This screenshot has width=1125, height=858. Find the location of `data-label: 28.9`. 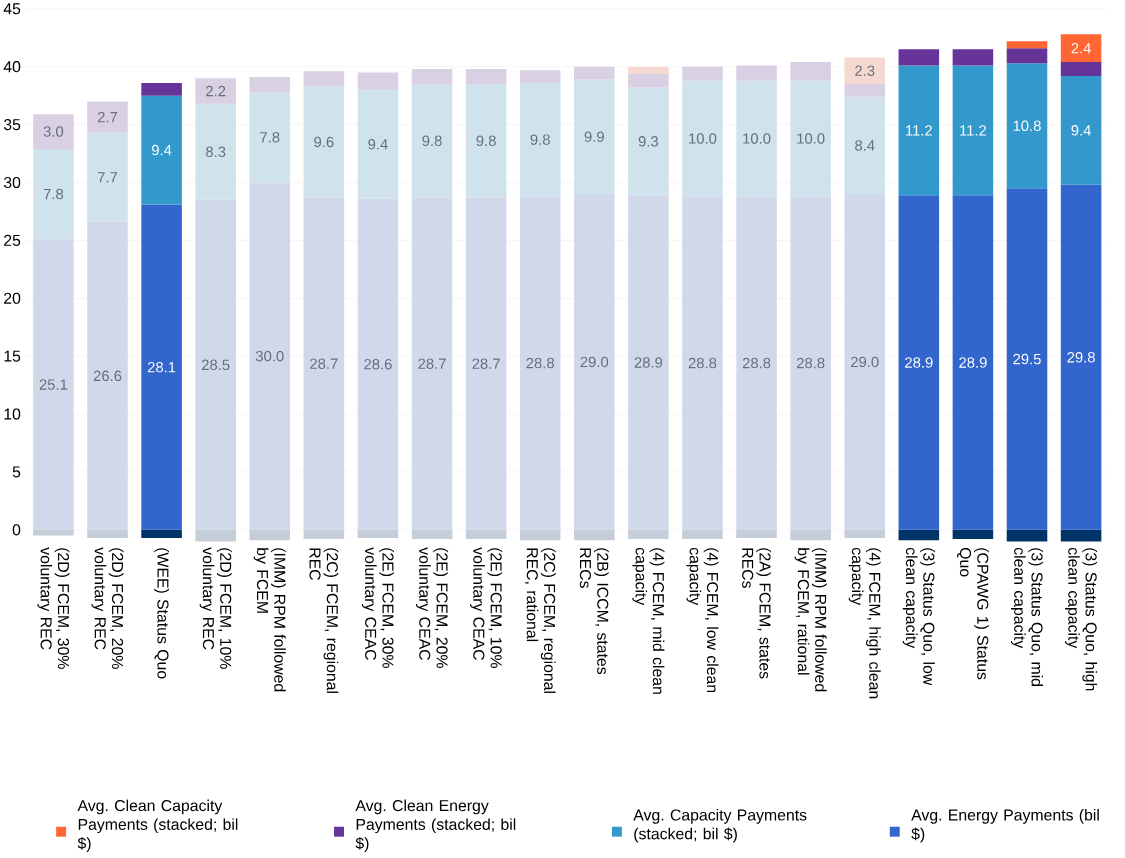

data-label: 28.9 is located at coordinates (648, 363).